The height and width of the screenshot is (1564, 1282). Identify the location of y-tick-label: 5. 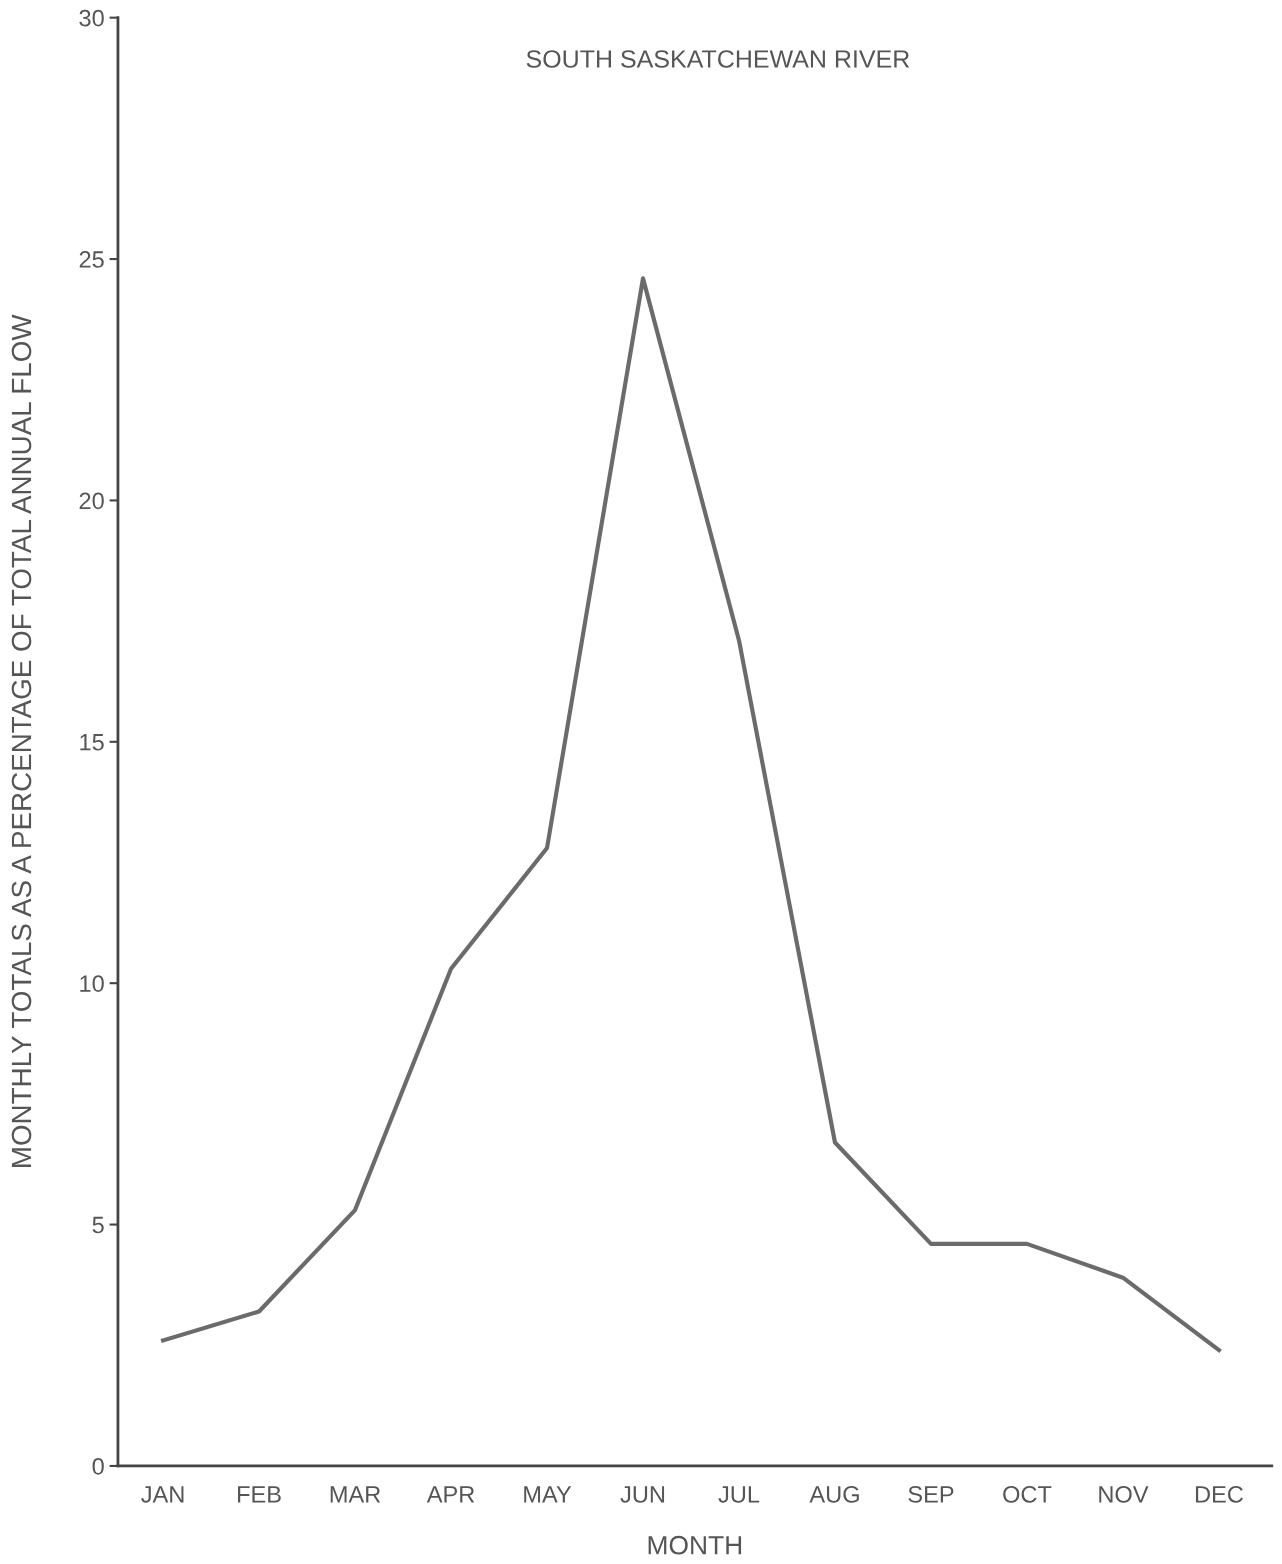
(98, 1225).